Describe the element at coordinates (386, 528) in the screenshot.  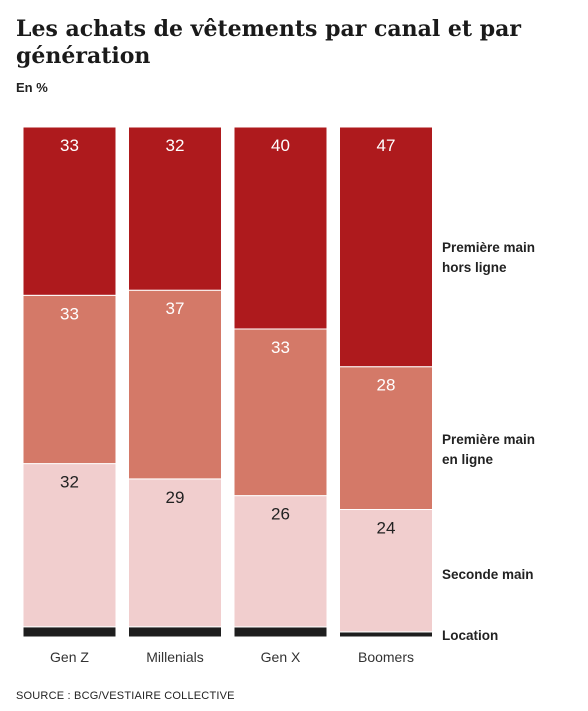
I see `data-label: 24` at that location.